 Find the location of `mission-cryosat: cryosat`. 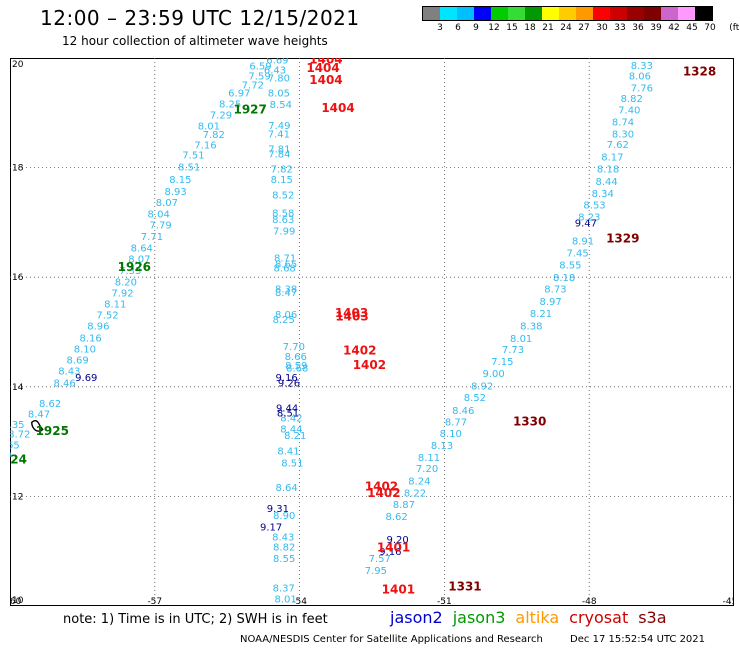

mission-cryosat: cryosat is located at coordinates (599, 617).